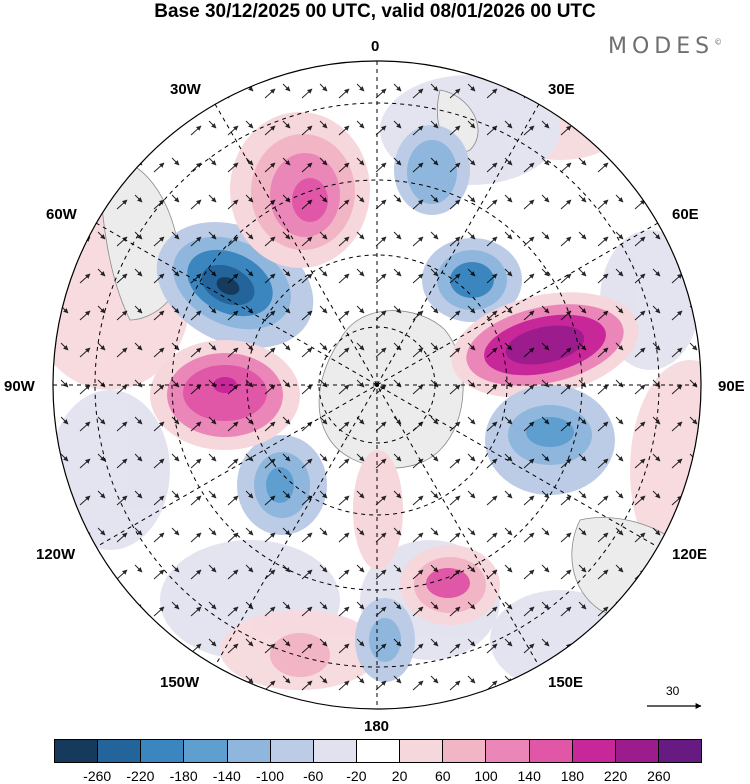 The height and width of the screenshot is (784, 750). I want to click on colorbar-tick-label: 220, so click(615, 776).